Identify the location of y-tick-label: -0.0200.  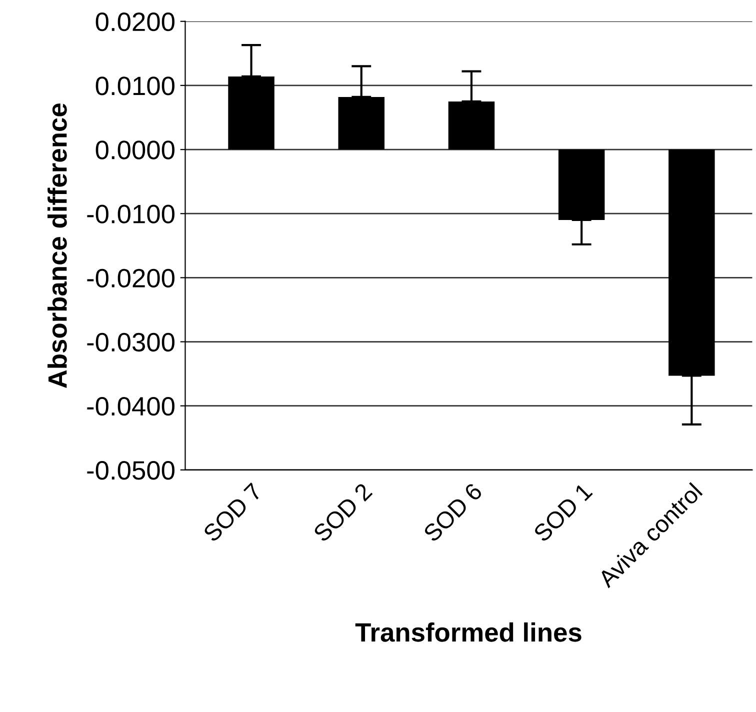
(130, 278).